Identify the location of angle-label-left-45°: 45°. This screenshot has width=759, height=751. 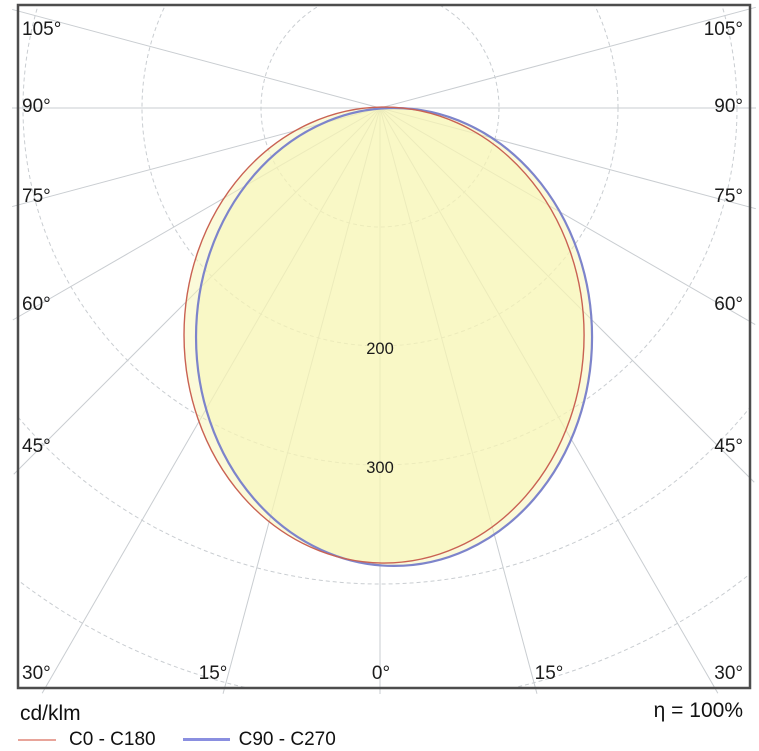
(36, 446).